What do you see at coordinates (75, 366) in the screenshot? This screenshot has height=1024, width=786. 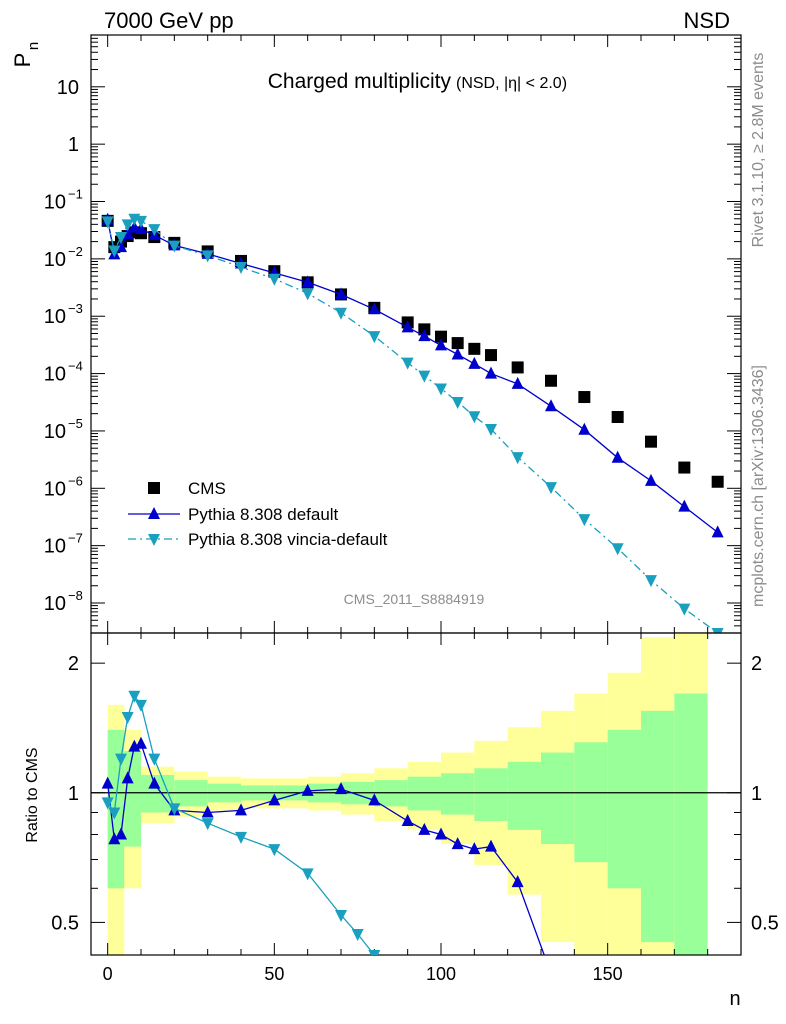 I see `y-tick-label-exponent: −4` at bounding box center [75, 366].